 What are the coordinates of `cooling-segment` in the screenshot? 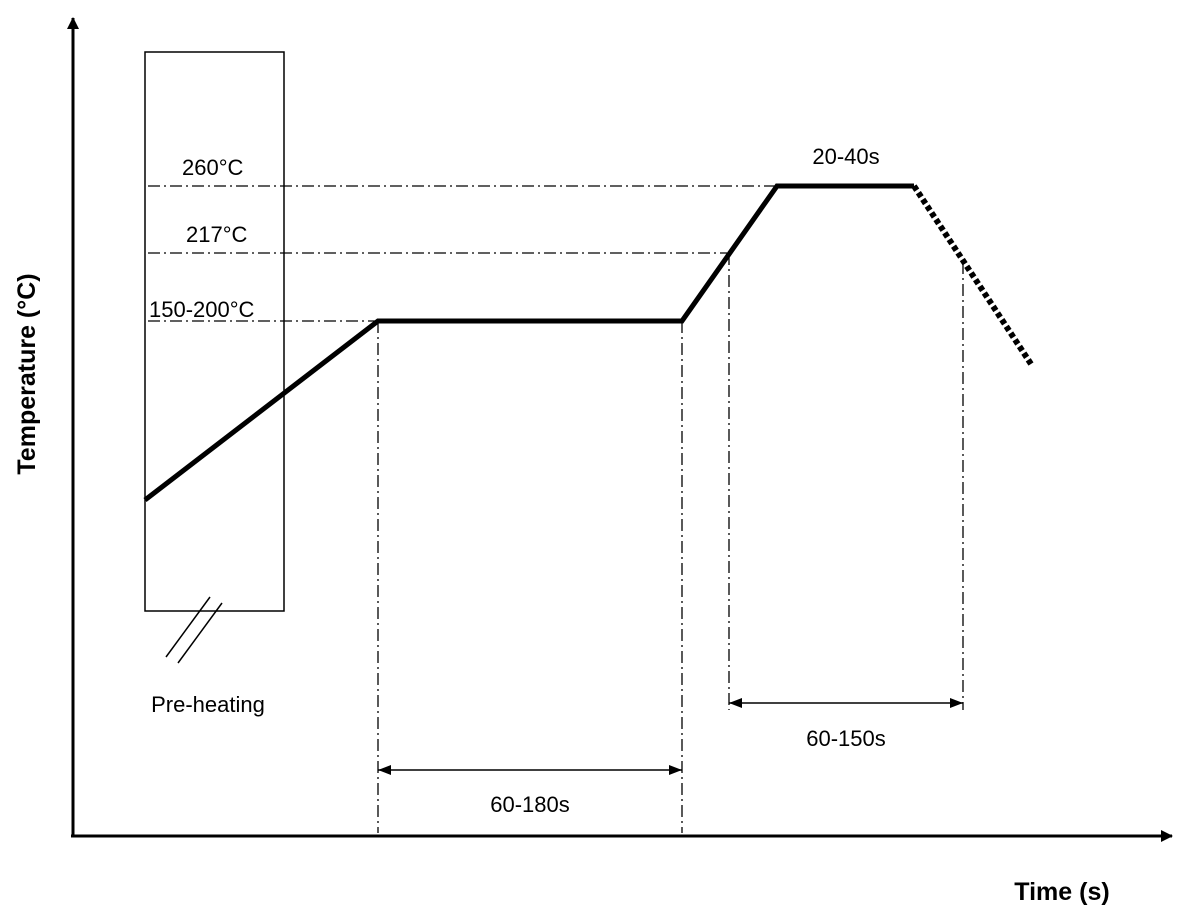 It's located at (972, 275).